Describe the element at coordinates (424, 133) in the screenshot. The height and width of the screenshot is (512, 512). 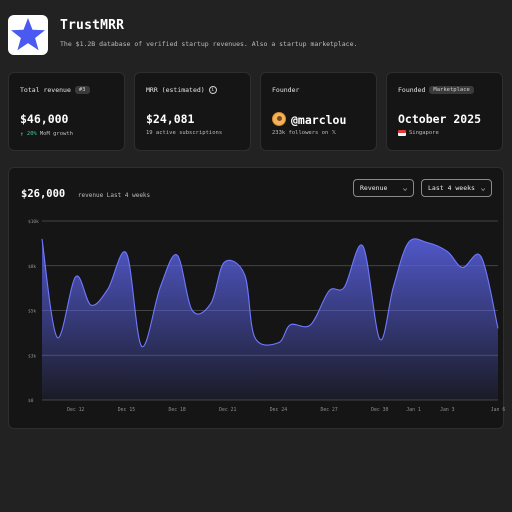
I see `founded-location: Singapore` at that location.